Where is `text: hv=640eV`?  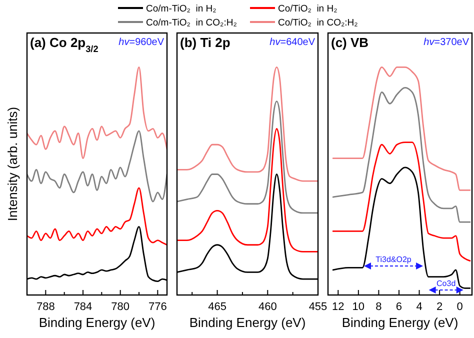
text: hv=640eV is located at coordinates (293, 42).